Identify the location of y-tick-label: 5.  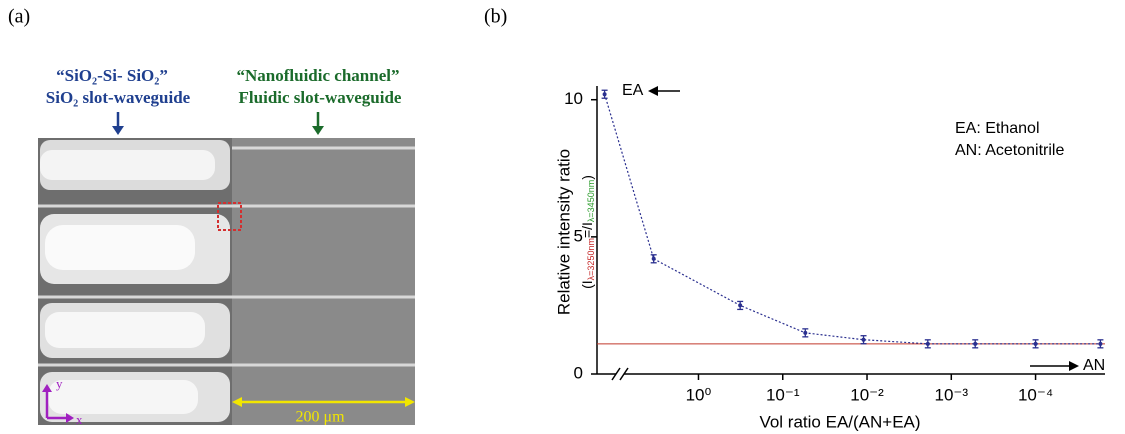
(578, 235).